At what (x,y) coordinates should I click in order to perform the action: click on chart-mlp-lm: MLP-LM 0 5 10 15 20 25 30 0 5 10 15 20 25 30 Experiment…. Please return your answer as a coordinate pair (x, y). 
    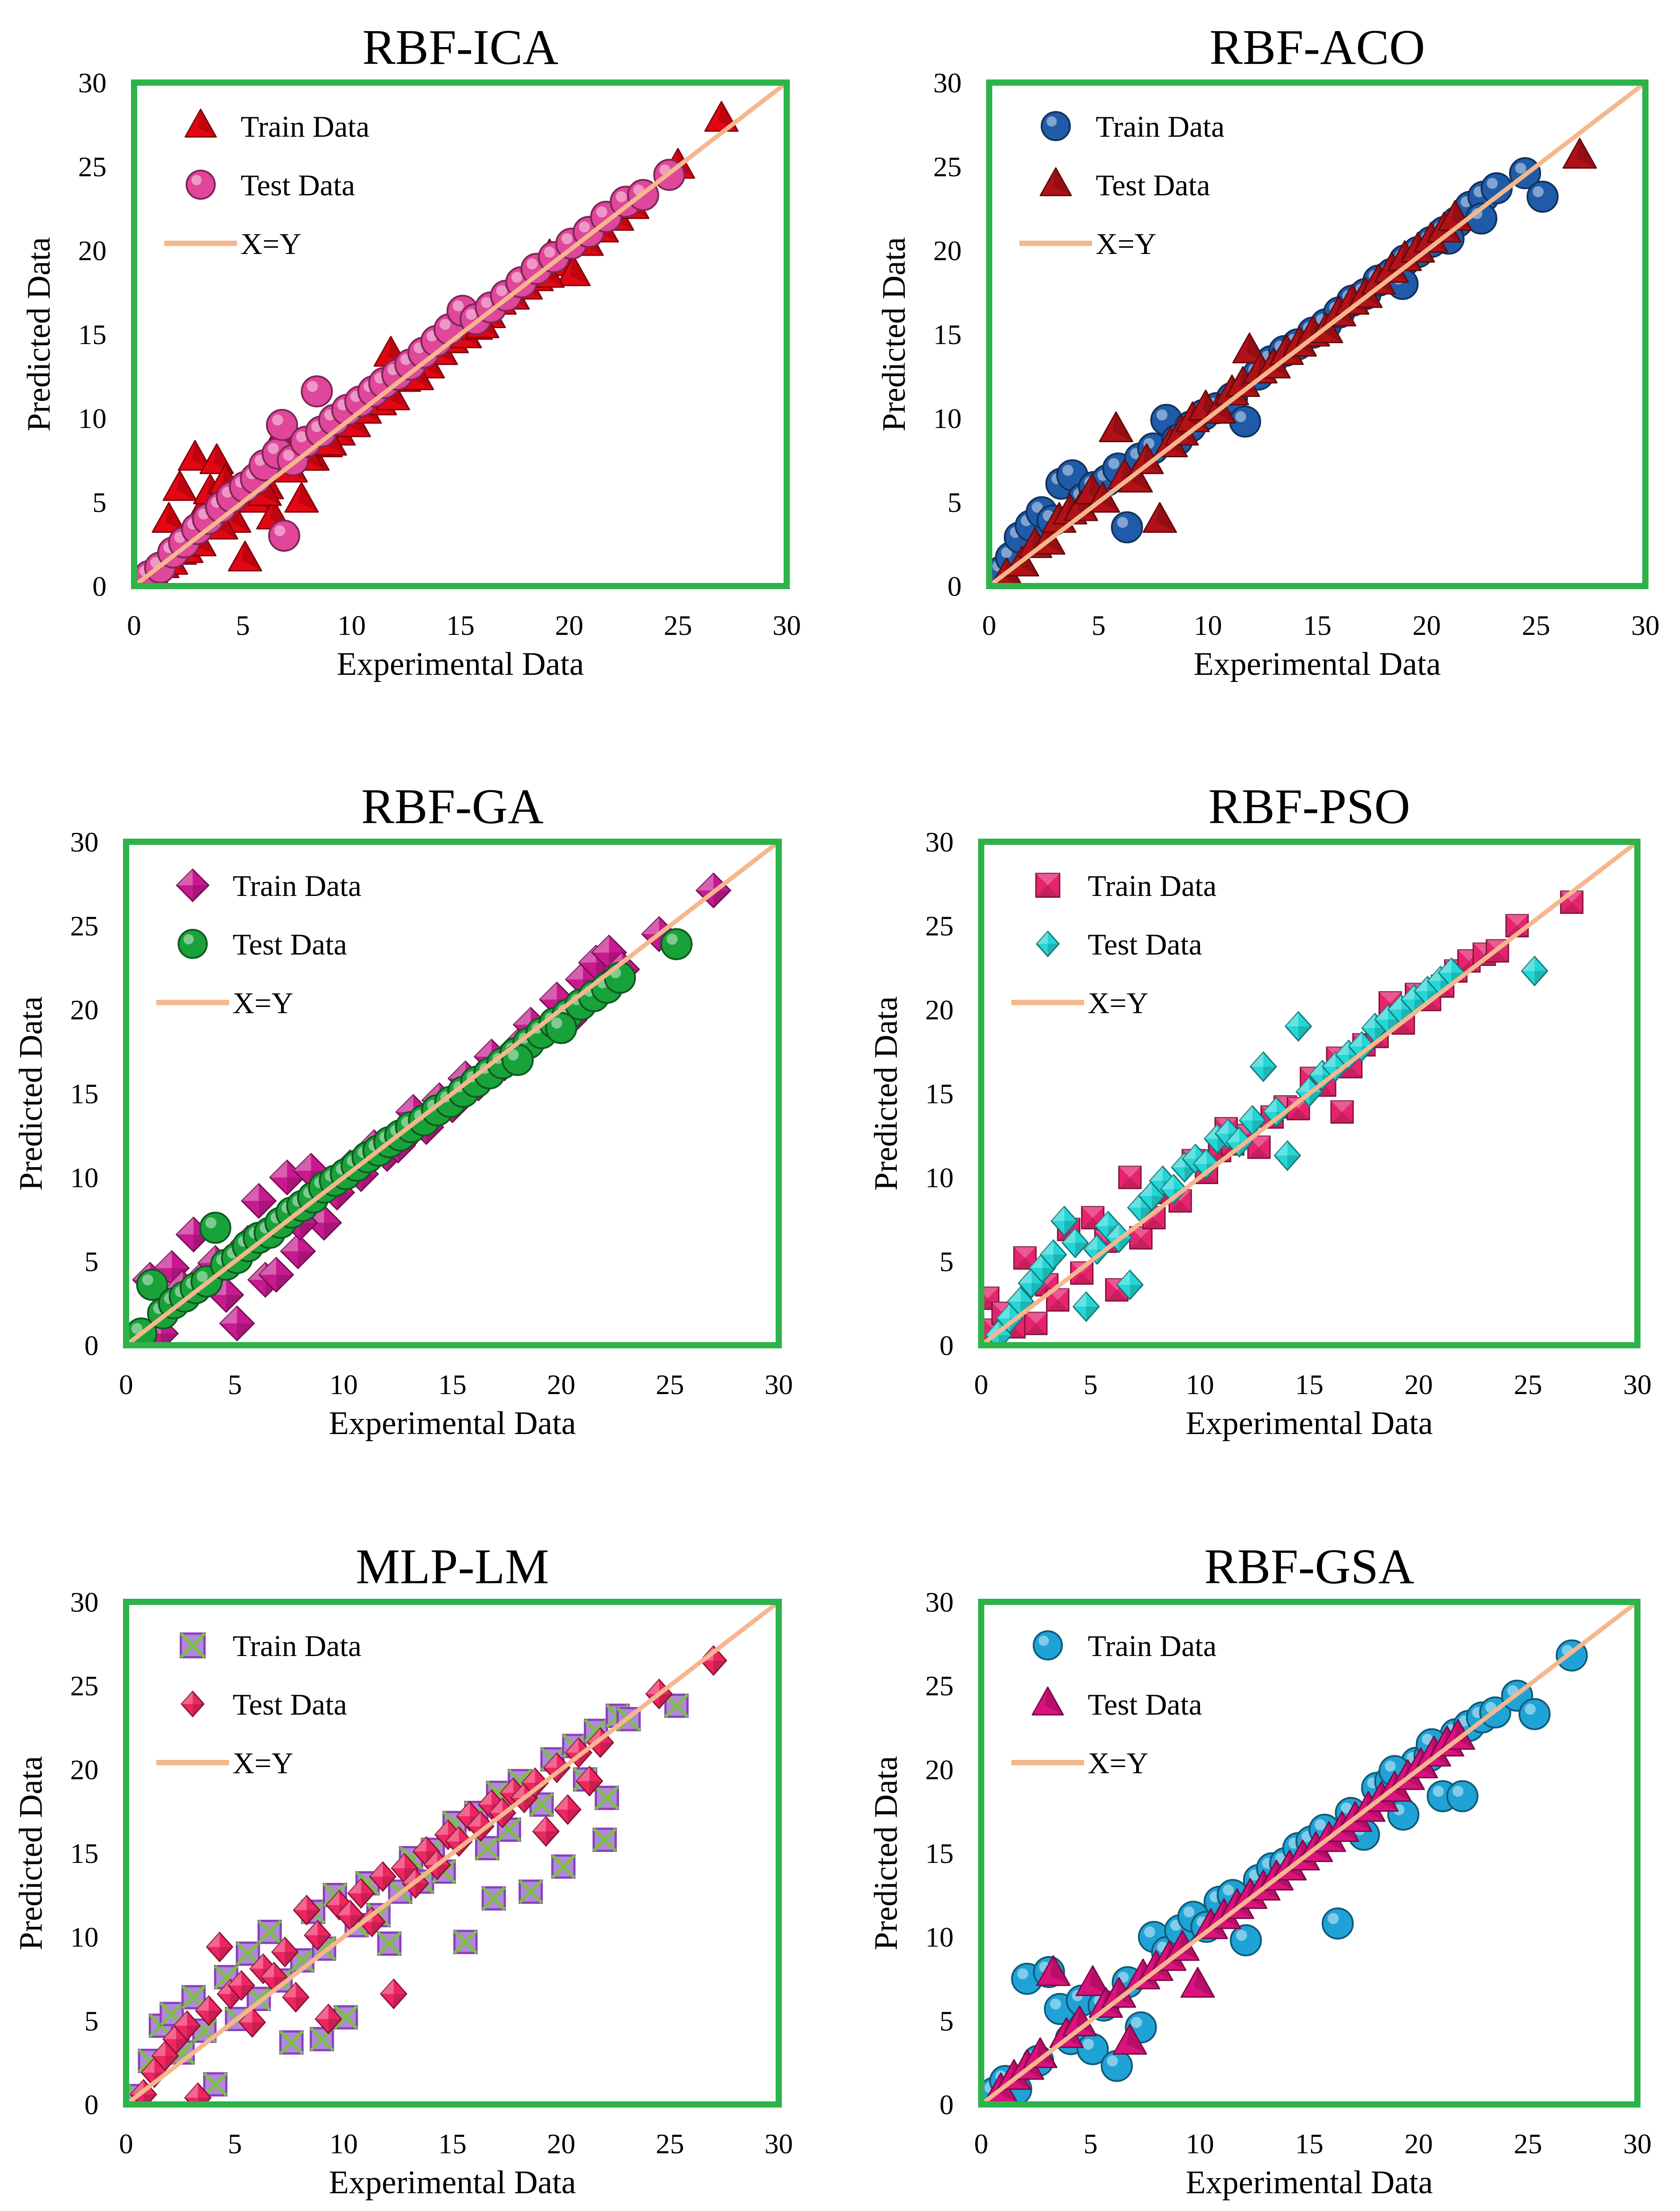
    Looking at the image, I should click on (403, 1870).